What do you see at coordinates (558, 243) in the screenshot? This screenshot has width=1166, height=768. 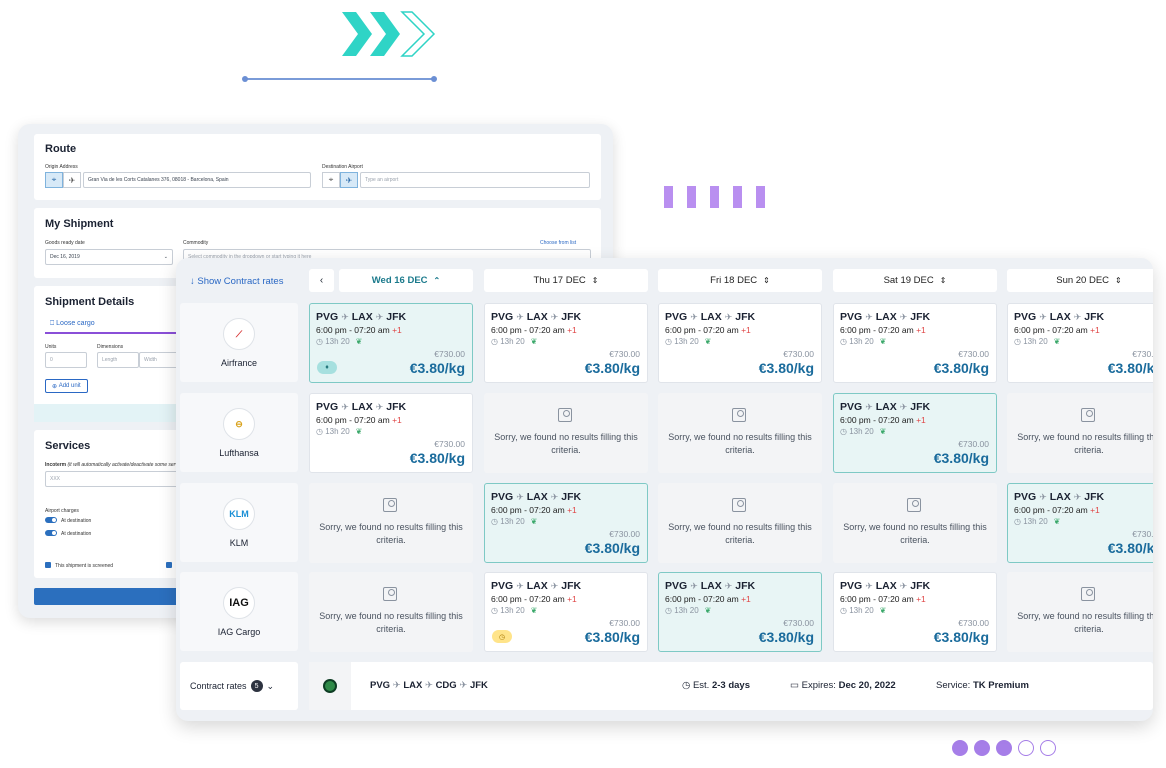 I see `choose-from-list-link: Choose from list` at bounding box center [558, 243].